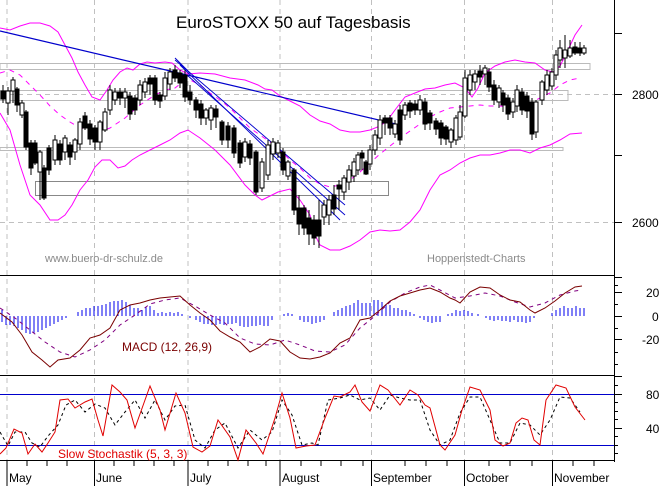 The height and width of the screenshot is (491, 662). Describe the element at coordinates (293, 317) in the screenshot. I see `macd-histogram` at that location.